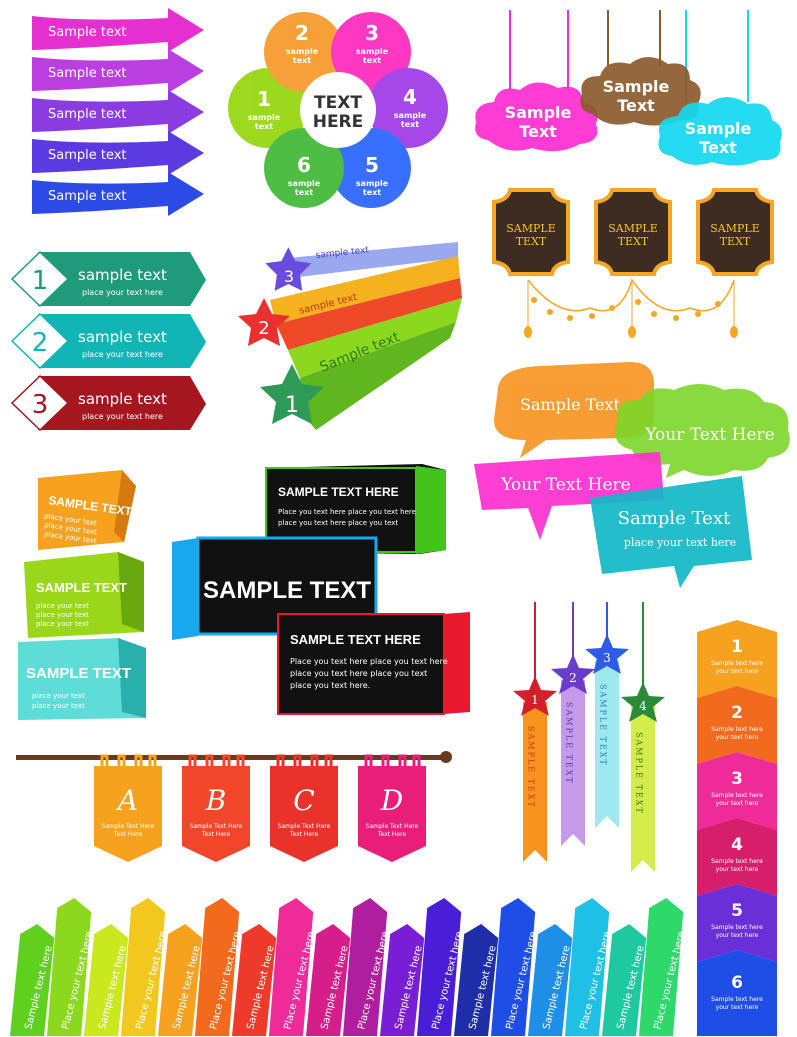 This screenshot has height=1037, width=797. Describe the element at coordinates (607, 658) in the screenshot. I see `ribbon-number: 3` at that location.